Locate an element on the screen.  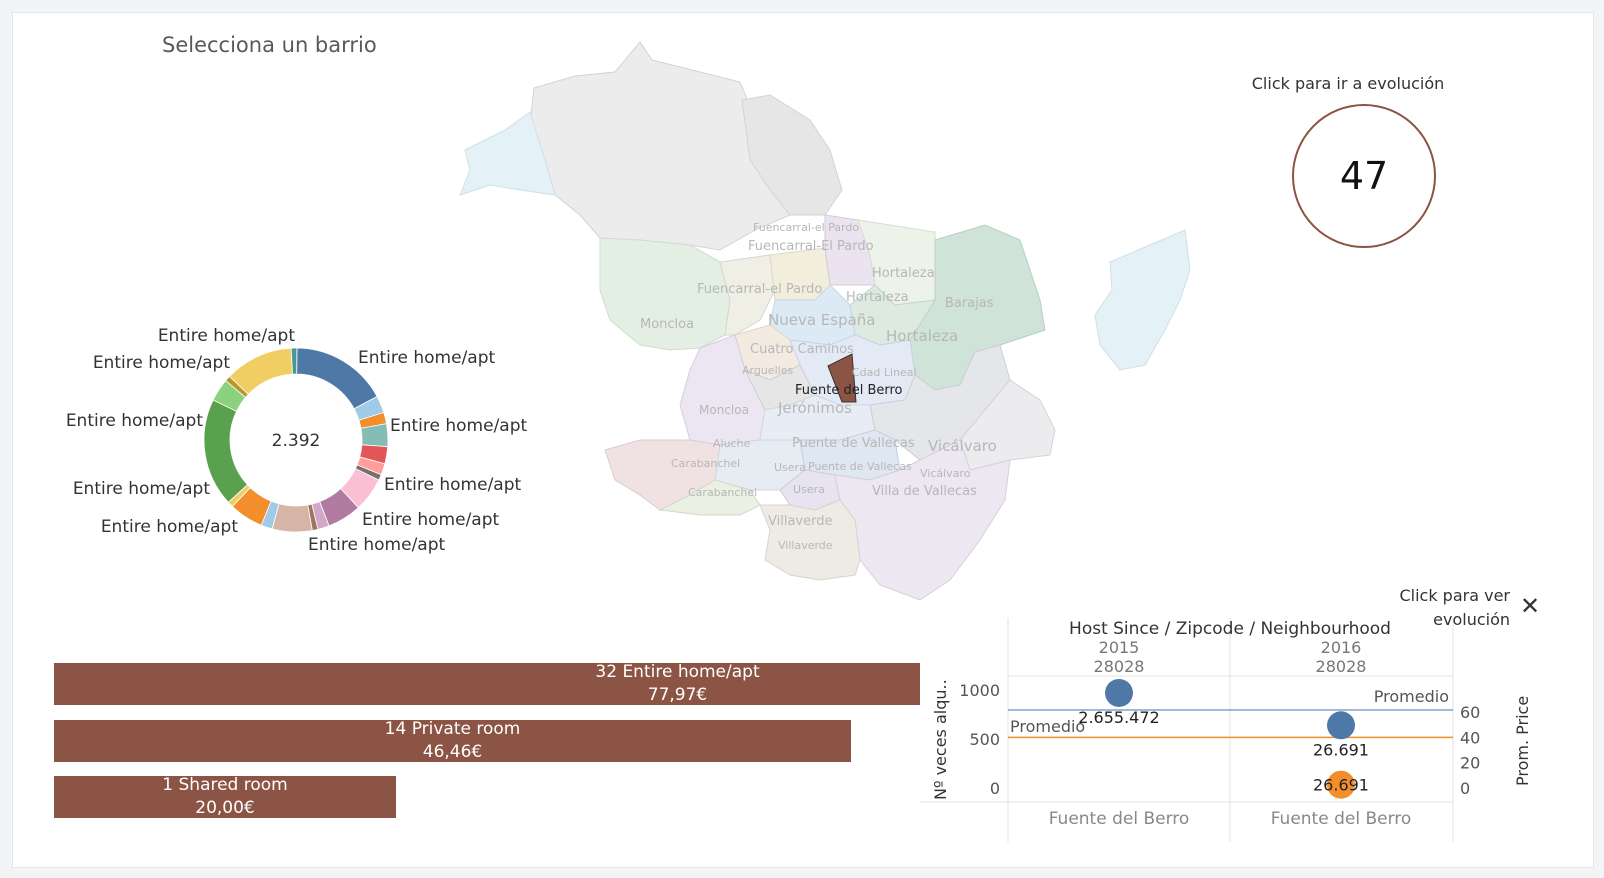
room-type-bar: 14 Private room 46,46€ is located at coordinates (452, 740).